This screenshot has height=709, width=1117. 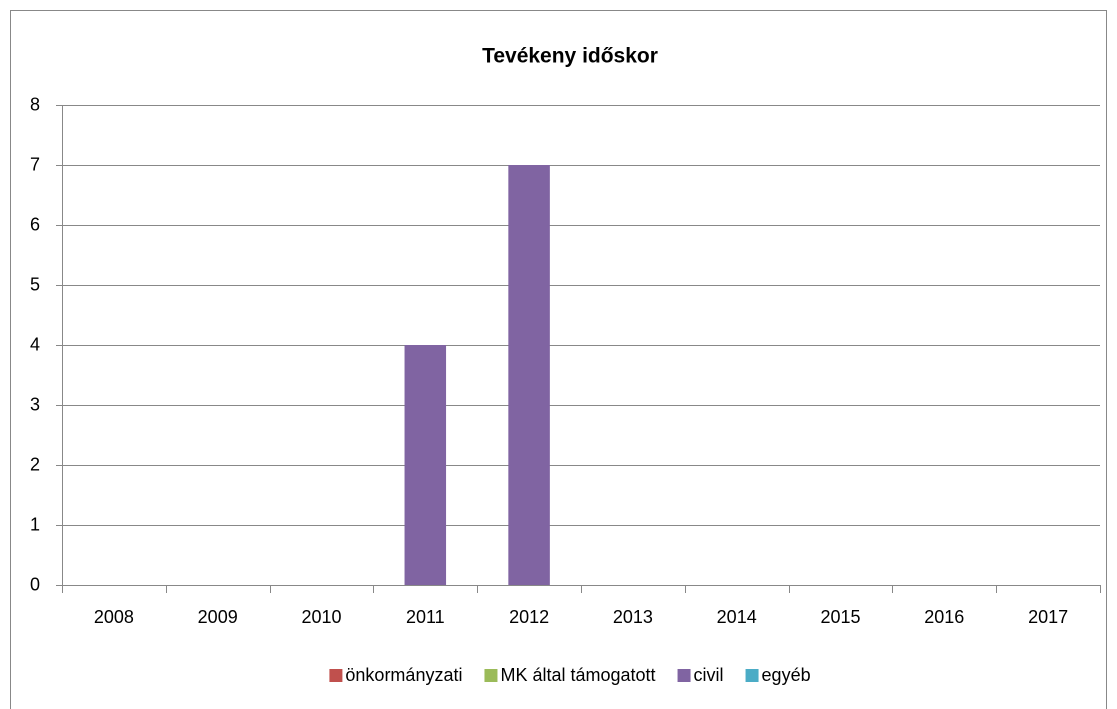 I want to click on x-tick-label: 2009, so click(x=218, y=617).